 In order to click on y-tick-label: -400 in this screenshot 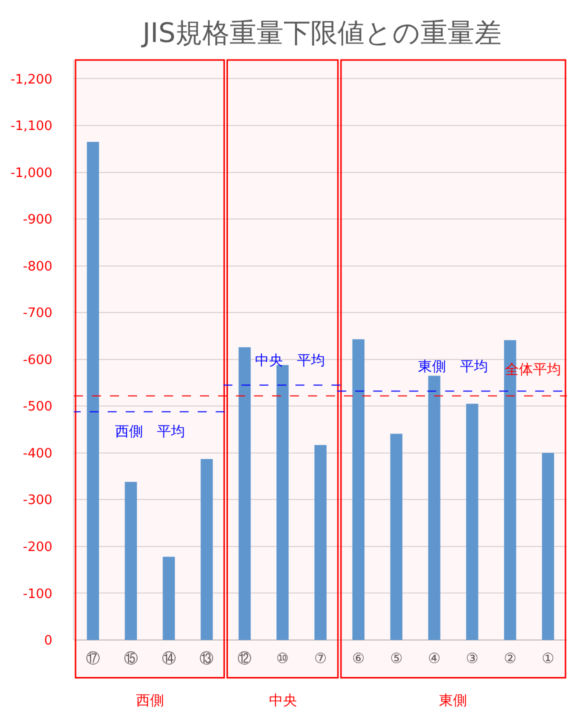, I will do `click(37, 454)`.